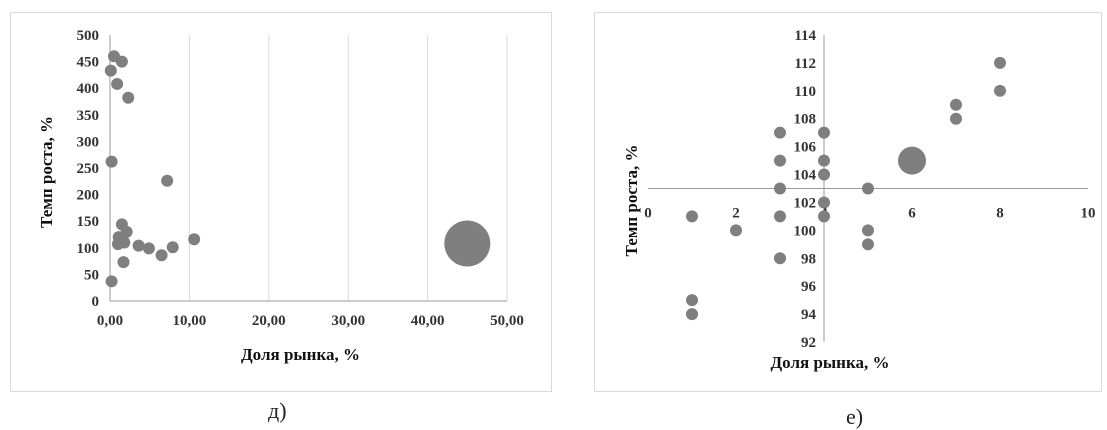  What do you see at coordinates (805, 36) in the screenshot?
I see `y-tick-label: 114` at bounding box center [805, 36].